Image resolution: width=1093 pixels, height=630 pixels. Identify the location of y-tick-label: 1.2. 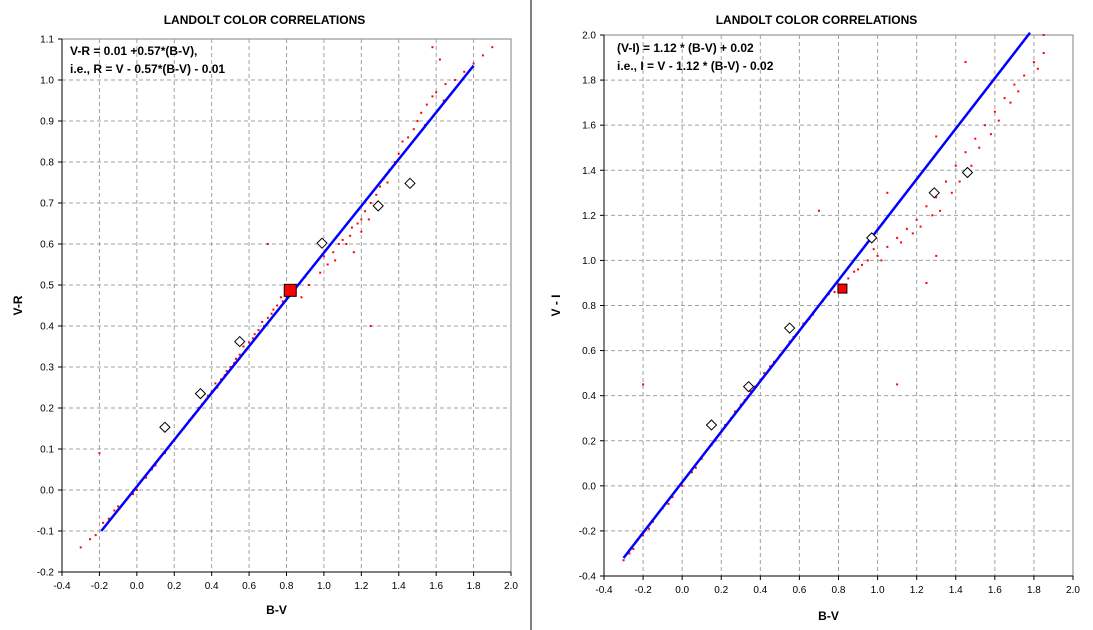
(589, 216).